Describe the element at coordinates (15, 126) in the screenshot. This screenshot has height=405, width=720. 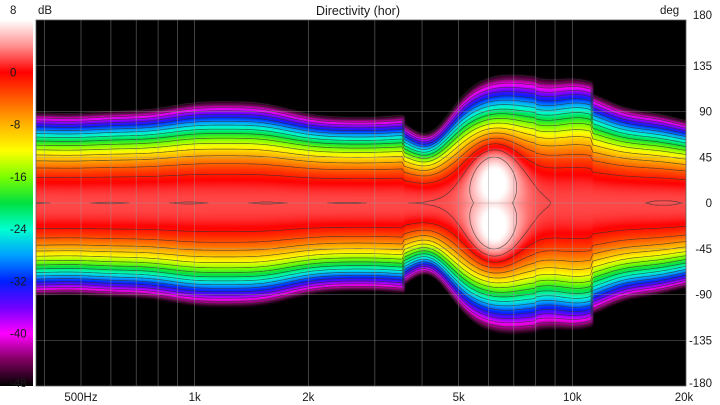
I see `colorbar-tick-label: -8` at that location.